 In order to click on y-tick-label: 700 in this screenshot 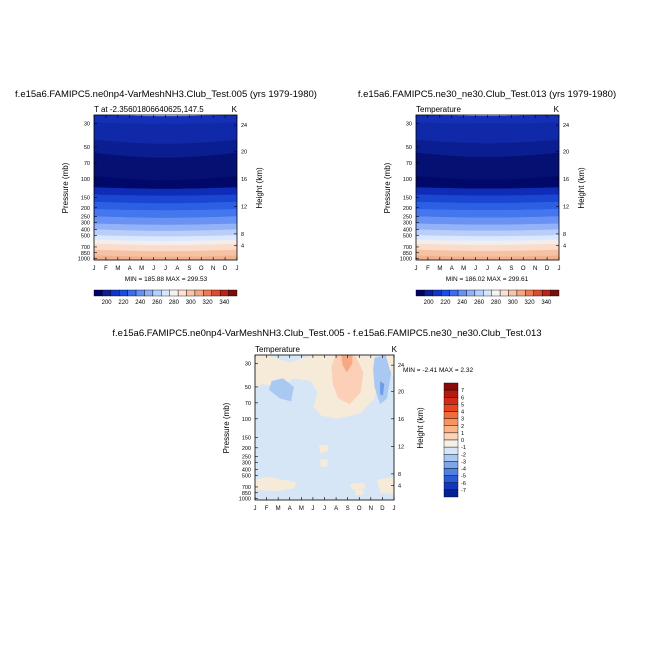, I will do `click(85, 248)`.